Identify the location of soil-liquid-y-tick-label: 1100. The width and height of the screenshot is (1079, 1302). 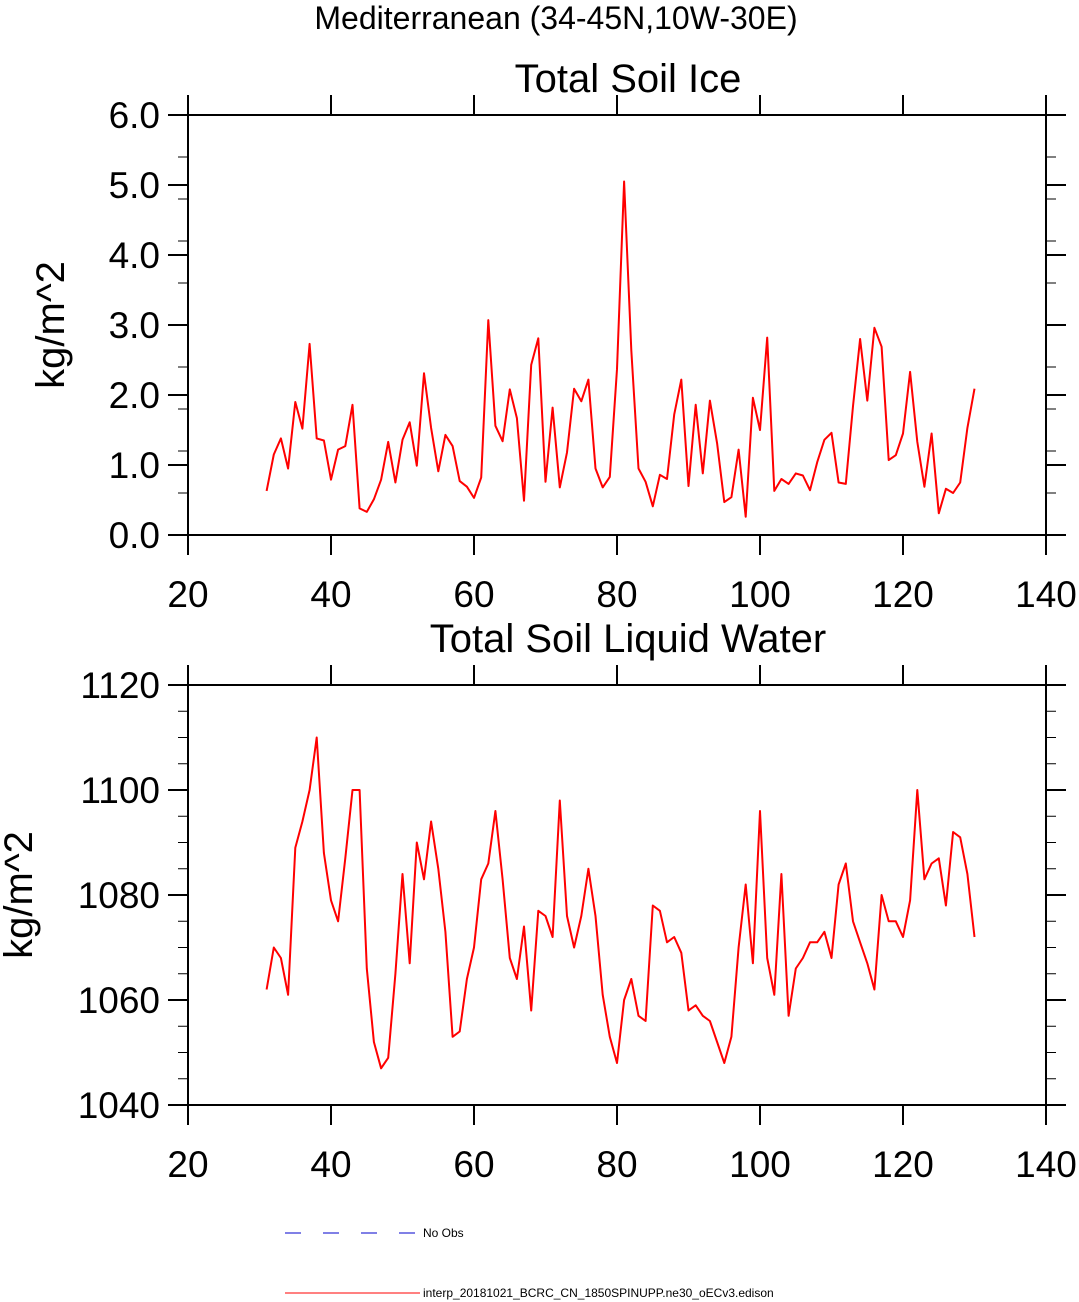
(120, 790).